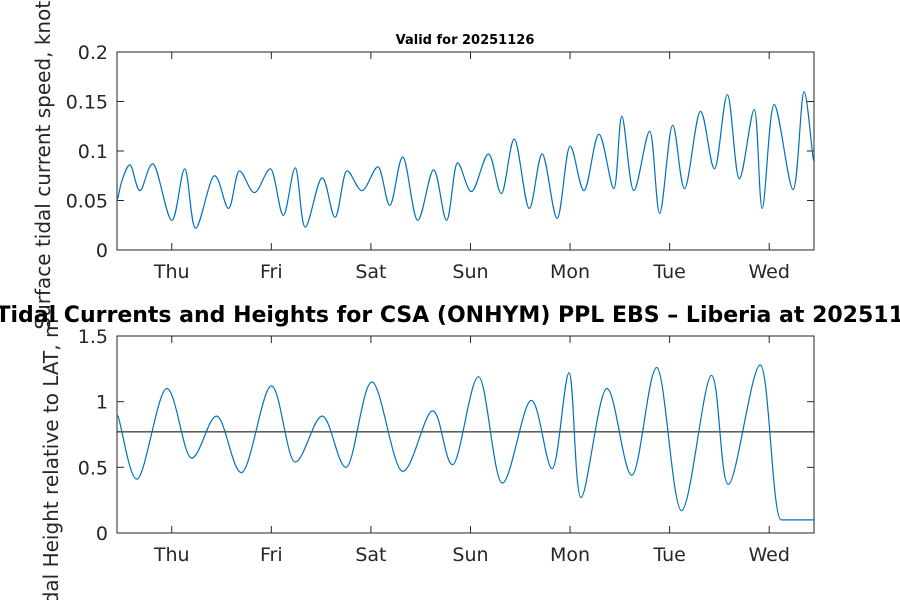 The height and width of the screenshot is (600, 900). Describe the element at coordinates (768, 272) in the screenshot. I see `current-speed-xtick-label: Wed` at that location.